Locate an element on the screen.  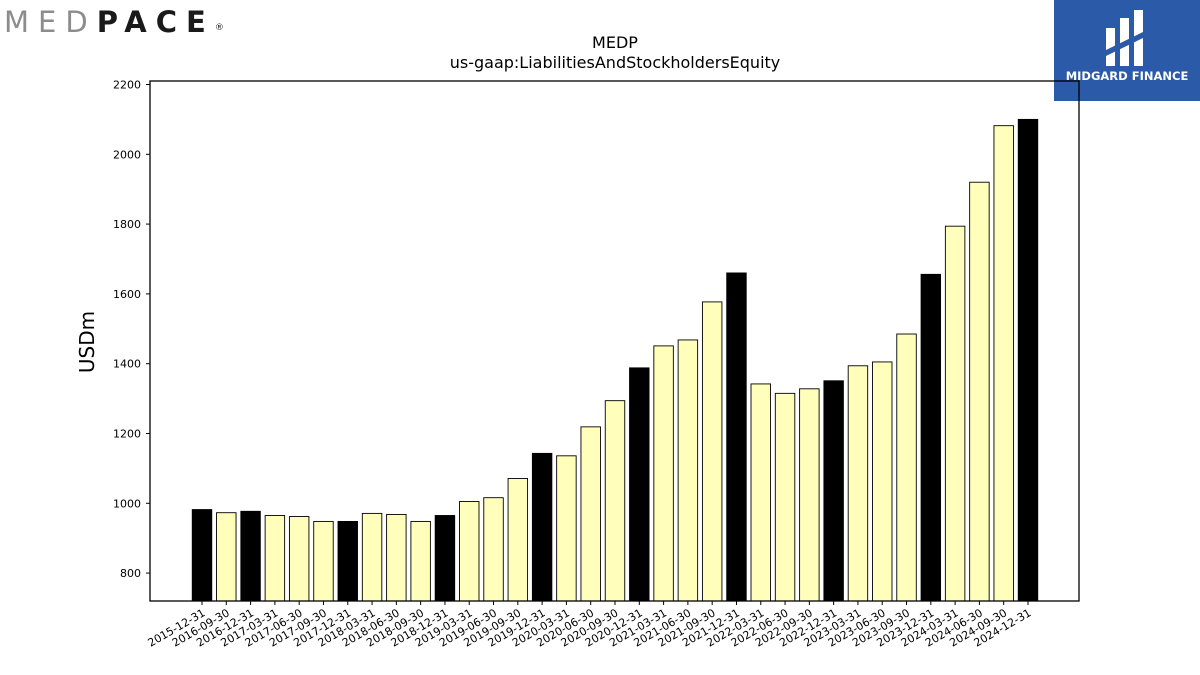
y-tick-label: 1000 is located at coordinates (127, 503).